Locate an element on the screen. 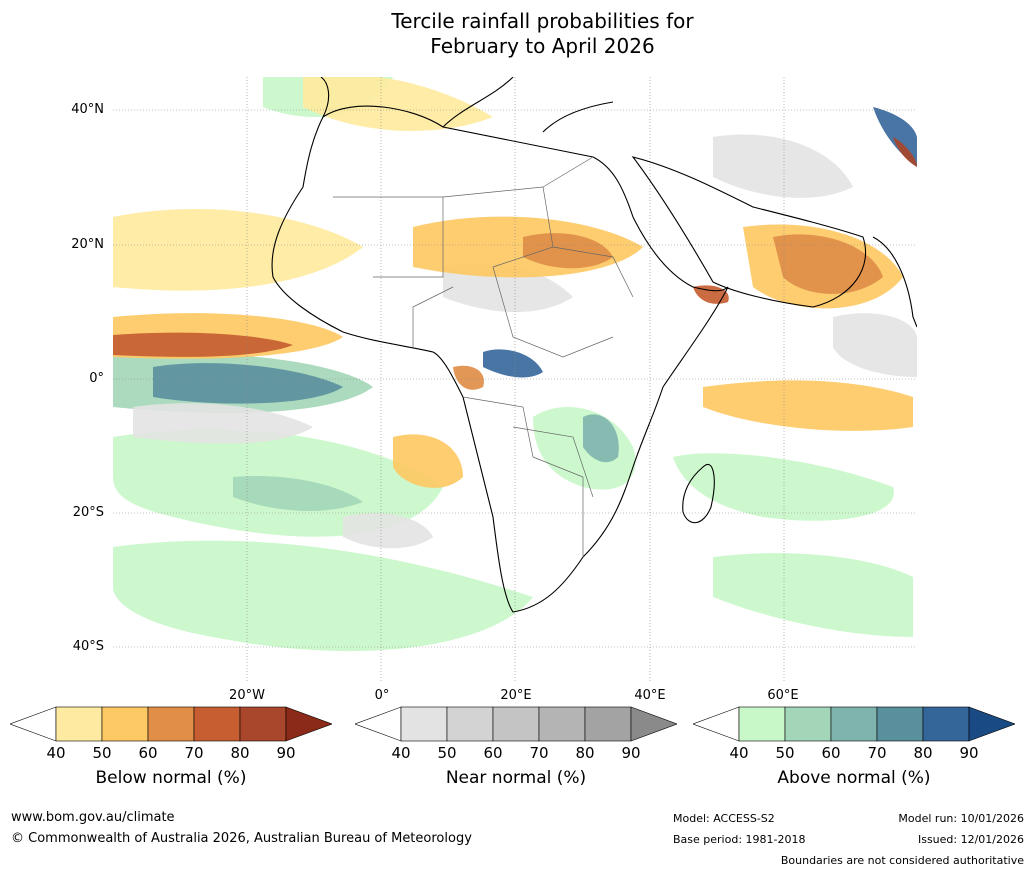 This screenshot has height=873, width=1035. madagascar-coastline is located at coordinates (698, 494).